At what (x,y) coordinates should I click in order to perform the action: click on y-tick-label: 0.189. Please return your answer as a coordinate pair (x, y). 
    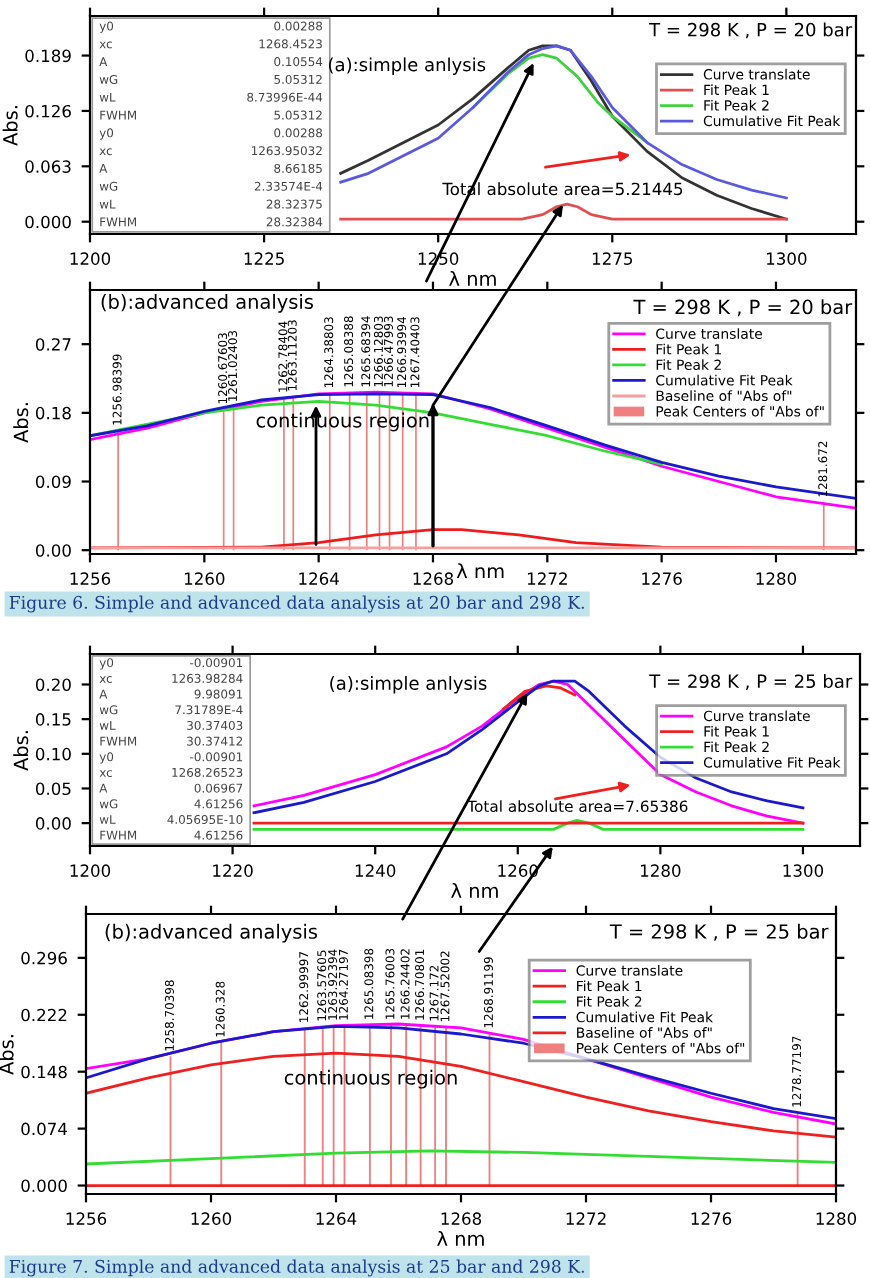
    Looking at the image, I should click on (48, 56).